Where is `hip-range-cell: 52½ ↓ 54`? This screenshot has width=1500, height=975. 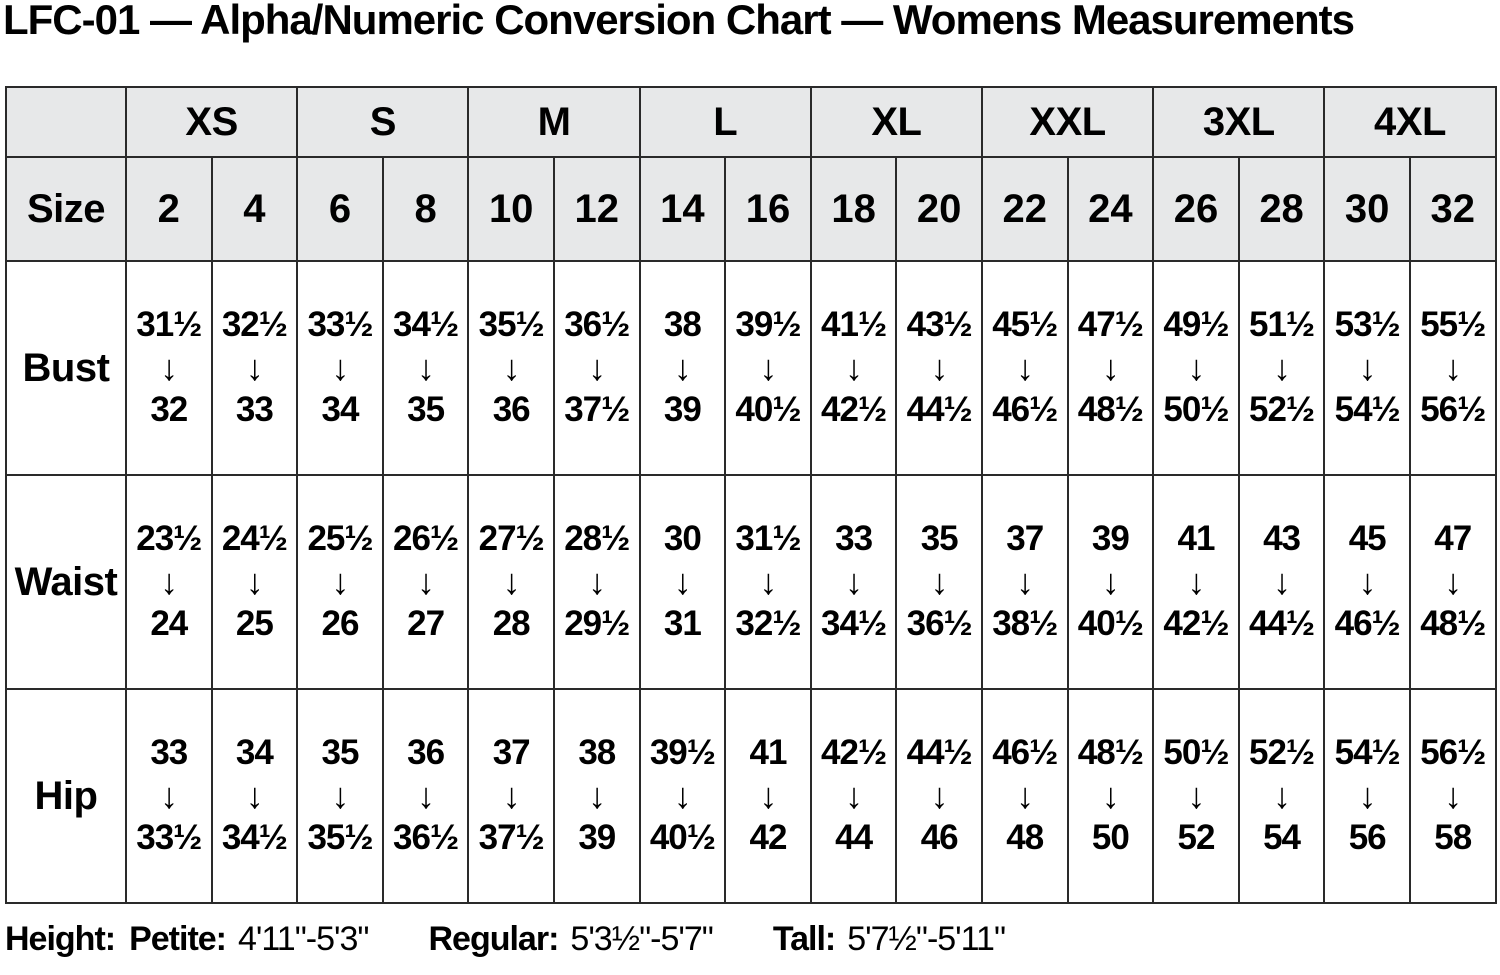
hip-range-cell: 52½ ↓ 54 is located at coordinates (1281, 796).